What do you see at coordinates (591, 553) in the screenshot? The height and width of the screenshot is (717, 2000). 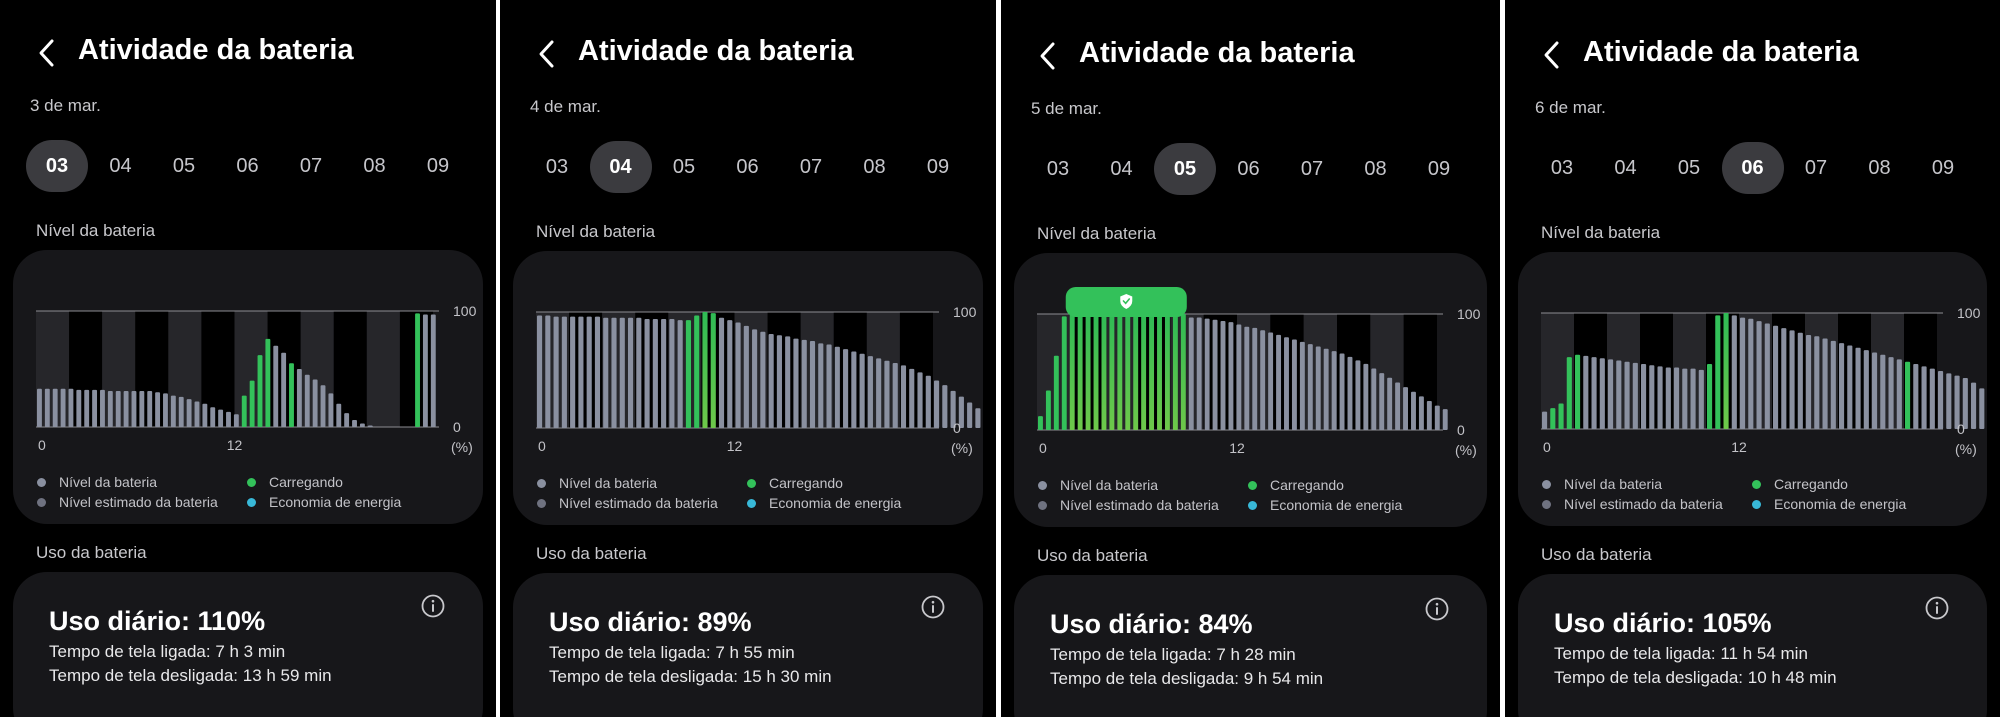 I see `battery-usage-section-title: Uso da bateria` at bounding box center [591, 553].